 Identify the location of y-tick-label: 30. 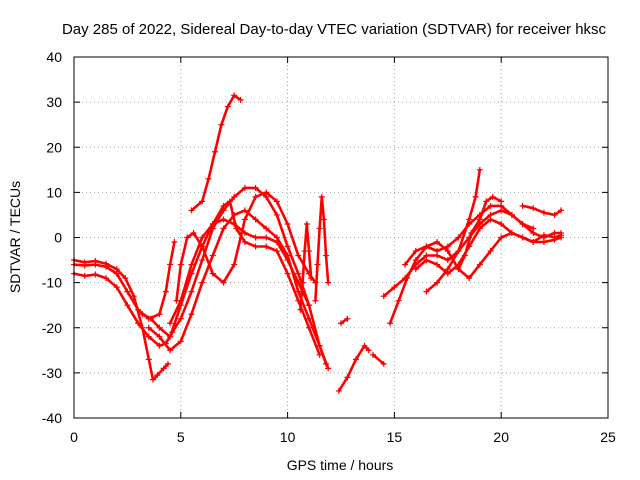
(54, 102).